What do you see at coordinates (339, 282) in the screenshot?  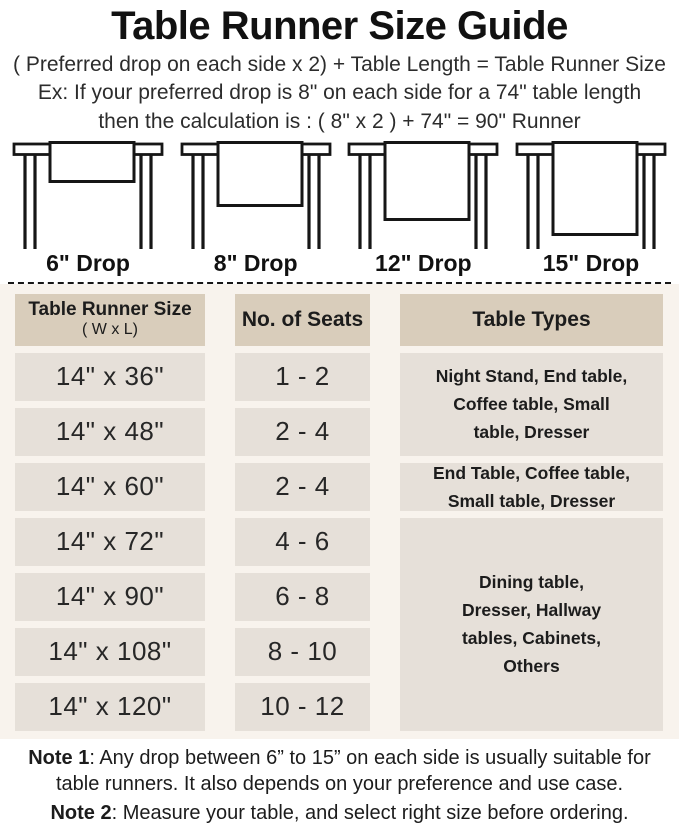 I see `dashed-divider` at bounding box center [339, 282].